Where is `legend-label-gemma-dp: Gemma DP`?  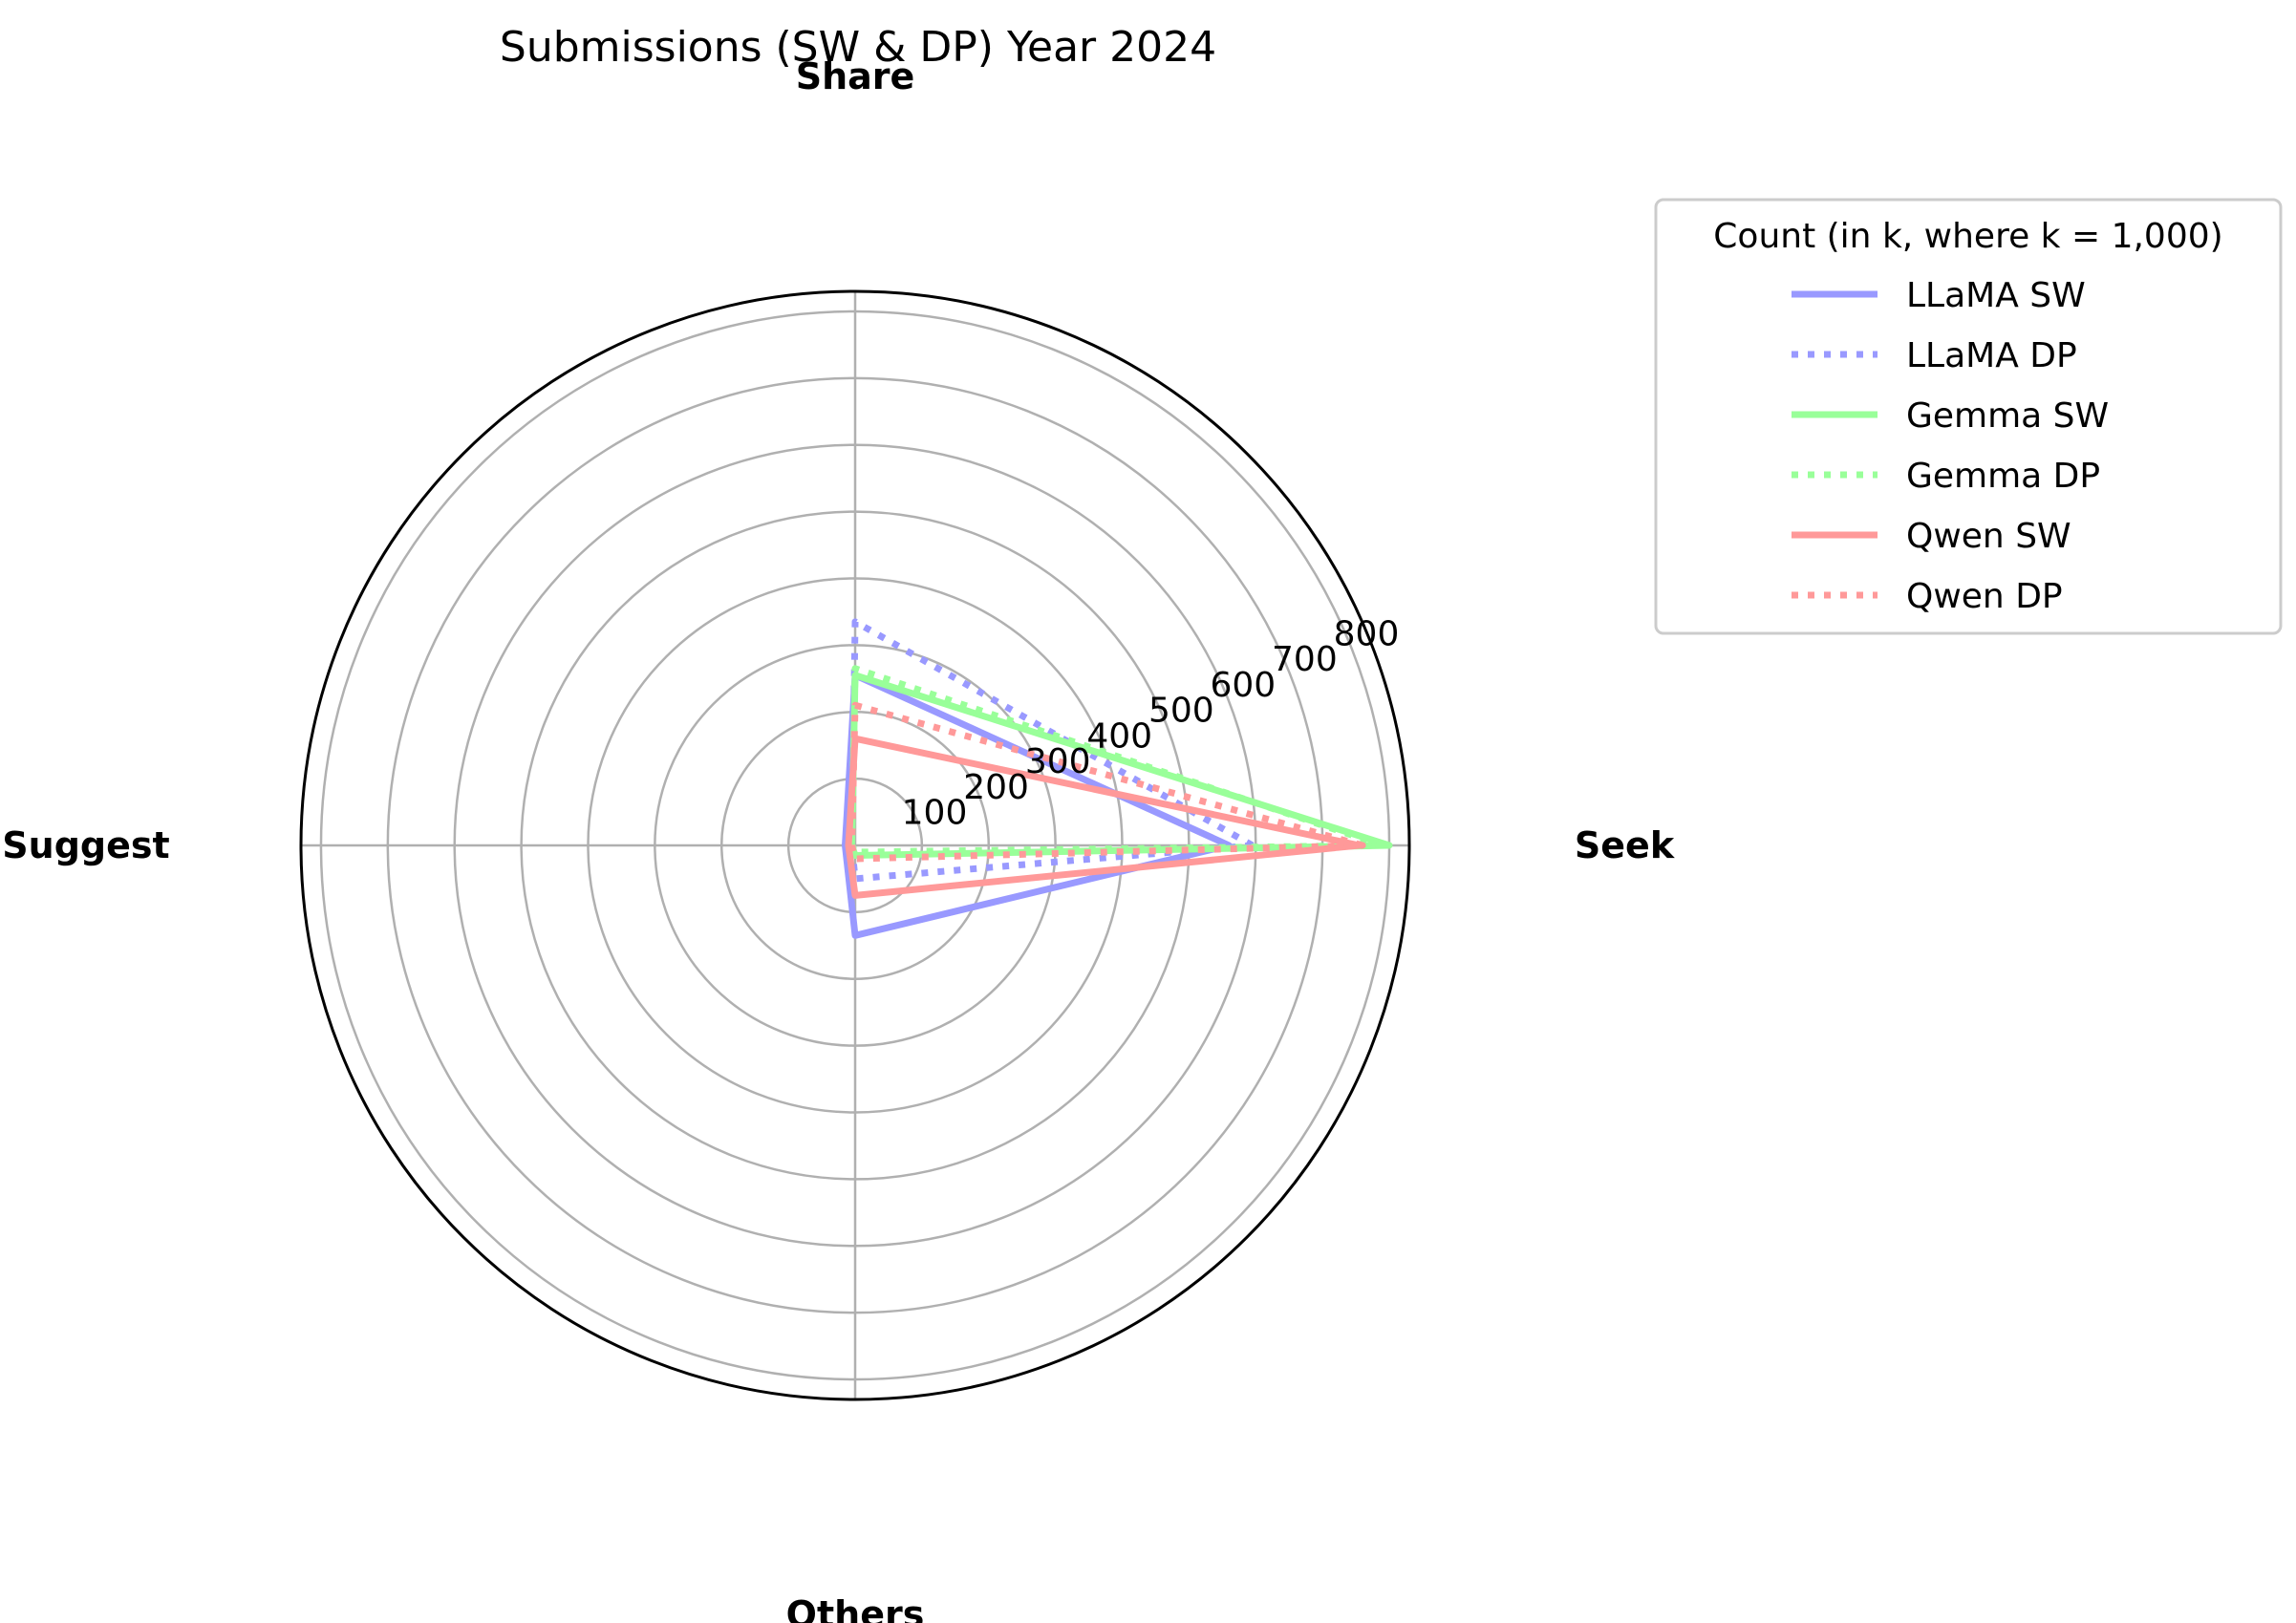 legend-label-gemma-dp: Gemma DP is located at coordinates (2003, 477).